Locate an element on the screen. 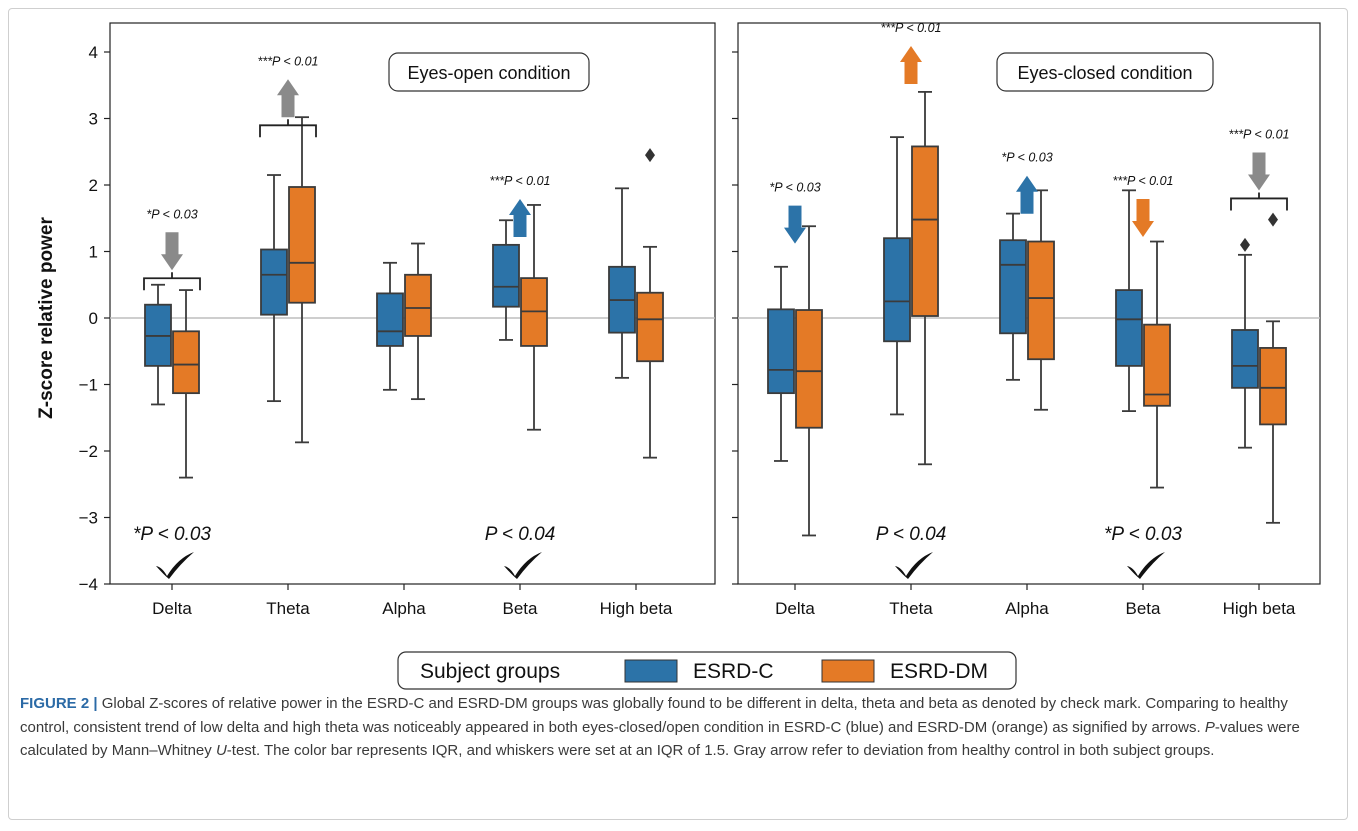  y-tick-label: 0 is located at coordinates (93, 318).